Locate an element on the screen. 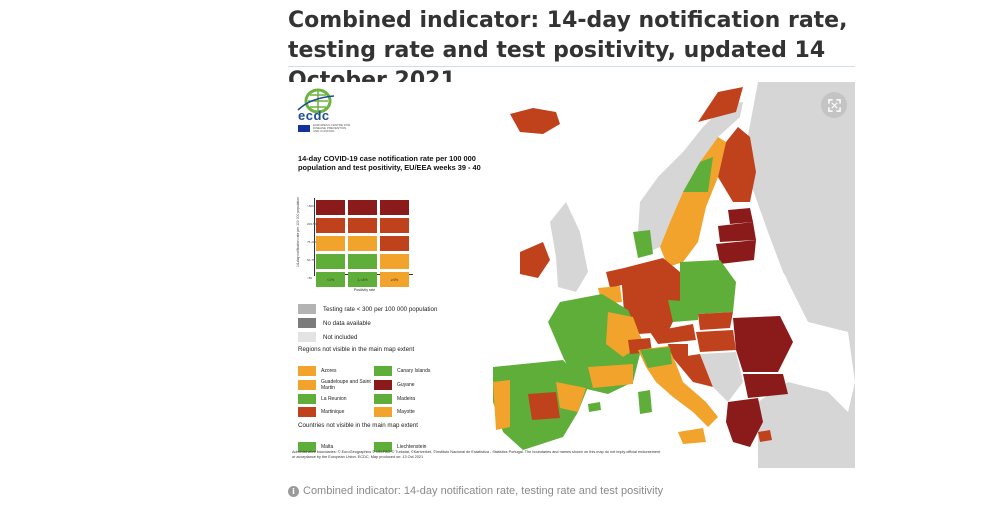  matrix-row-tick: <50 is located at coordinates (310, 278).